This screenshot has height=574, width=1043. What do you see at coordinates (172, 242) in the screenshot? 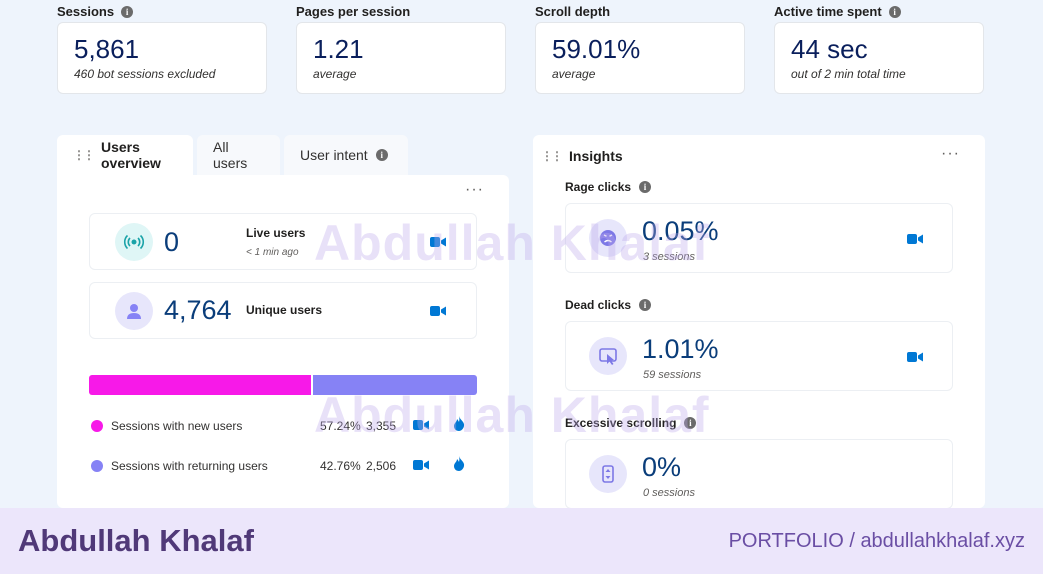
I see `live-users-value: 0` at bounding box center [172, 242].